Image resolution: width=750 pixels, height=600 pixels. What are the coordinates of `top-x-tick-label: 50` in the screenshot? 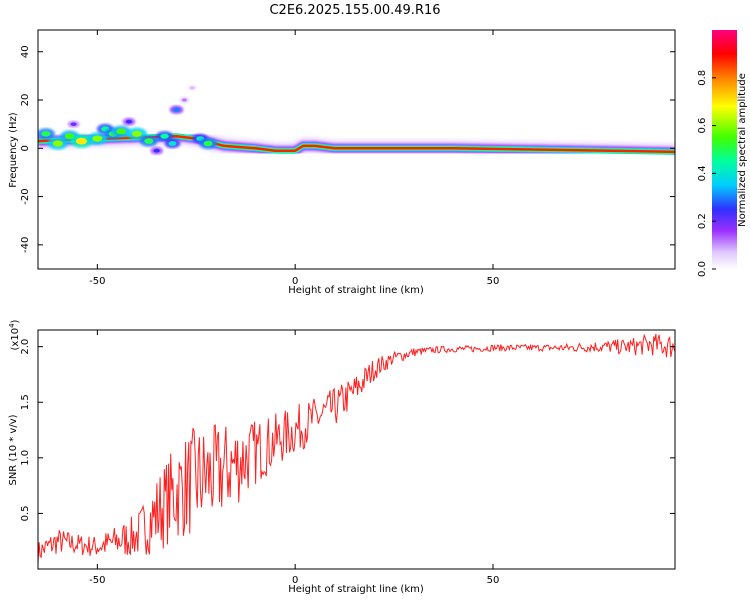 It's located at (493, 281).